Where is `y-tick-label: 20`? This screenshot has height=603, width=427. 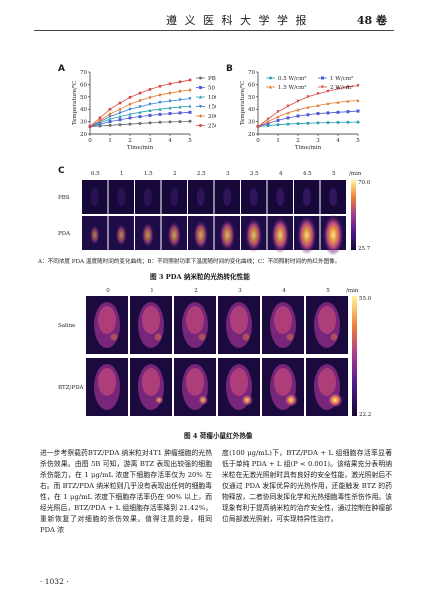
y-tick-label: 20 is located at coordinates (83, 135).